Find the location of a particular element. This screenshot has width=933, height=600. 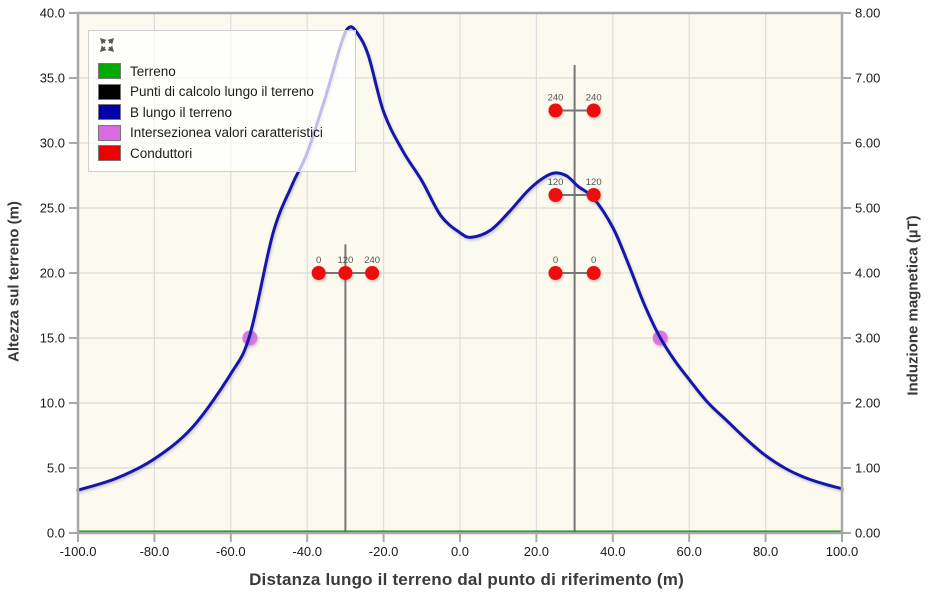

x-tick-label: -20.0 is located at coordinates (384, 551).